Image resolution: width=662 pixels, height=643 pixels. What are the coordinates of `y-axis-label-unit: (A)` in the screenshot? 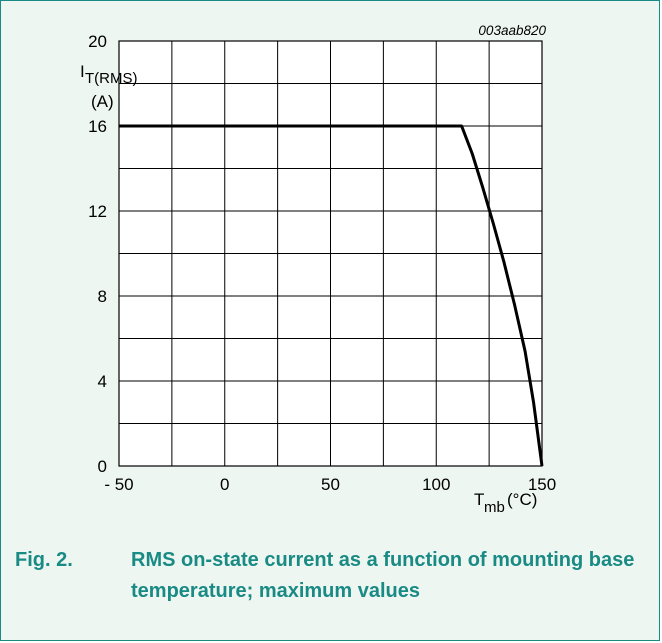 It's located at (102, 101).